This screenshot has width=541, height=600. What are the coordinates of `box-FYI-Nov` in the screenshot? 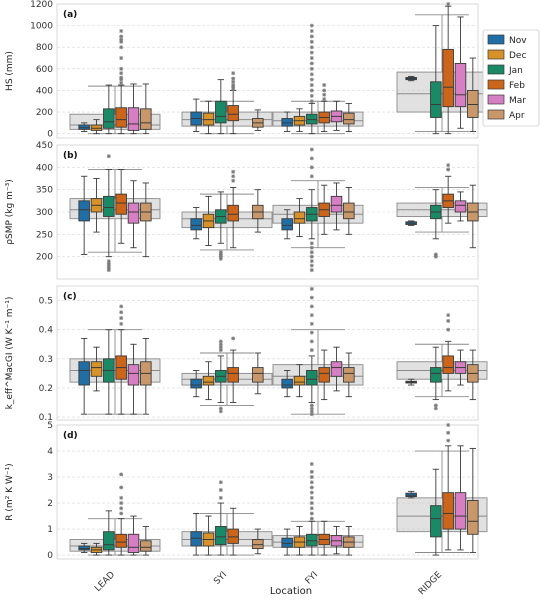 It's located at (287, 384).